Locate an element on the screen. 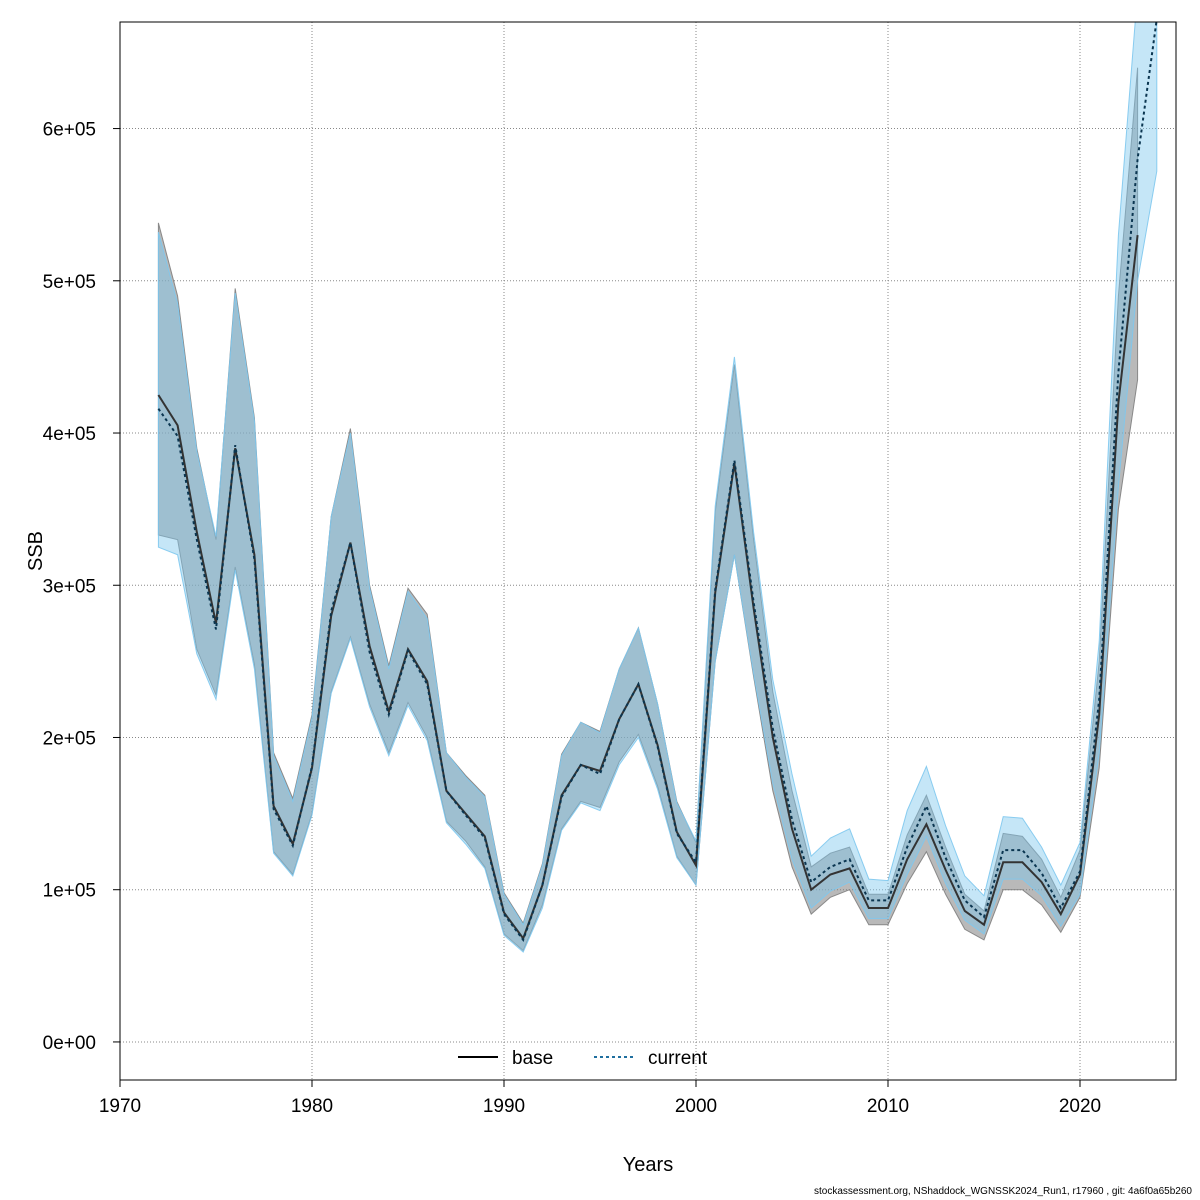 The image size is (1200, 1200). x-tick-label: 2020 is located at coordinates (1080, 1106).